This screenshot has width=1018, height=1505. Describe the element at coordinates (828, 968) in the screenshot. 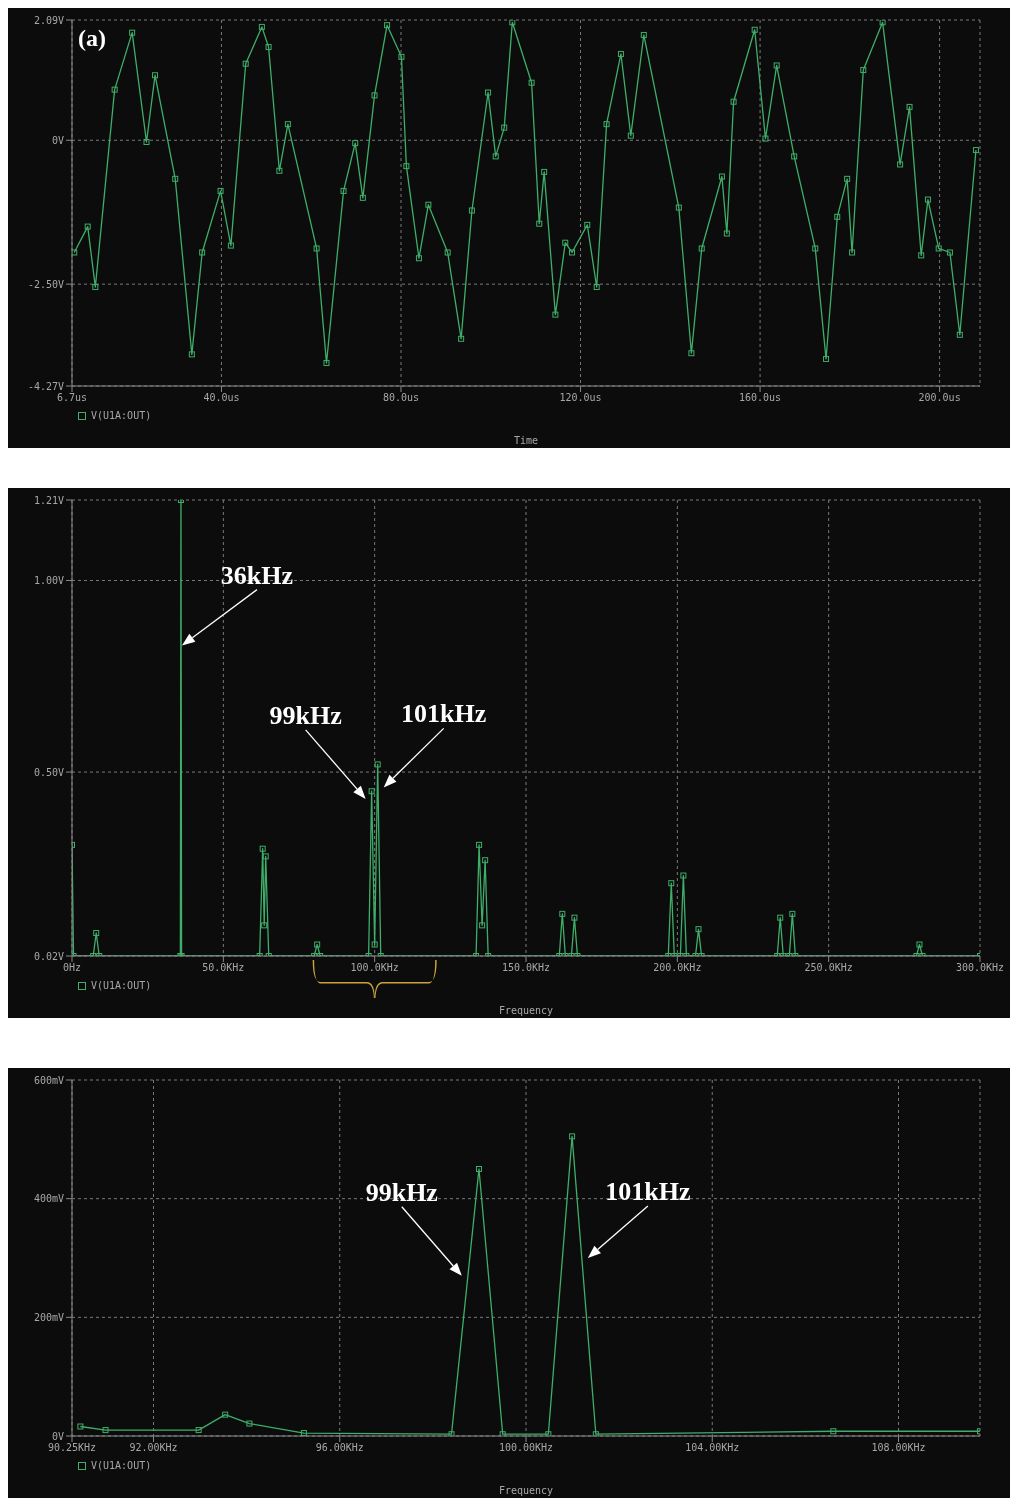

I see `x-tick-label: 250.0KHz` at that location.